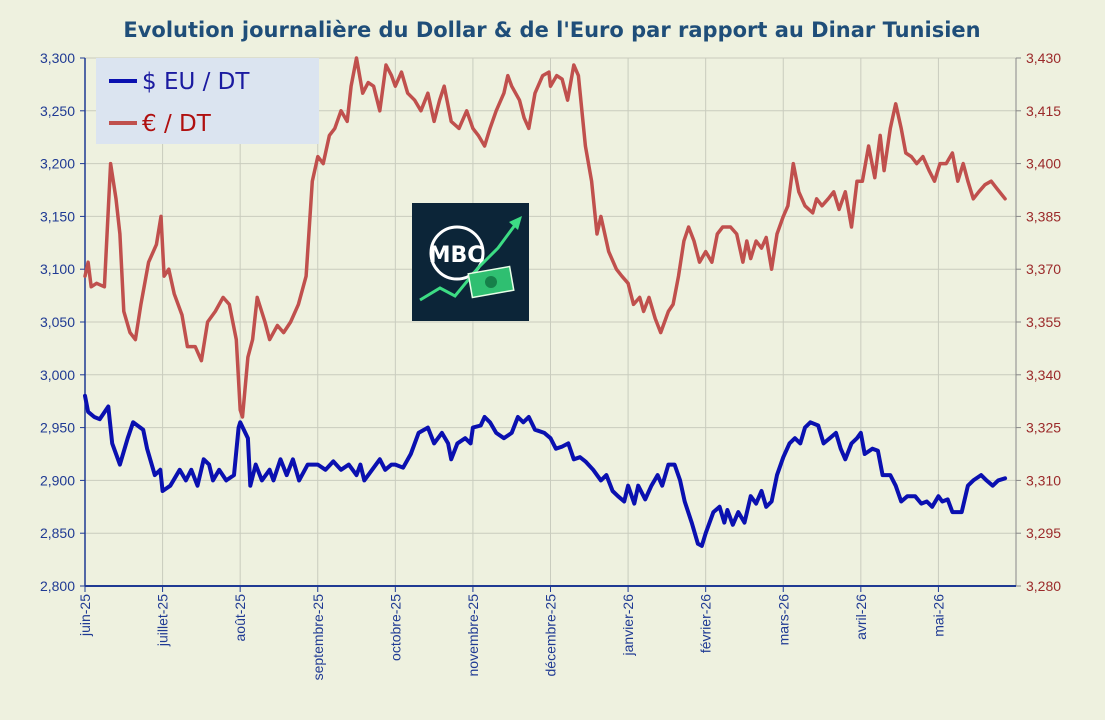 The width and height of the screenshot is (1105, 720). Describe the element at coordinates (57, 480) in the screenshot. I see `y-left-tick-label: 2,900` at that location.